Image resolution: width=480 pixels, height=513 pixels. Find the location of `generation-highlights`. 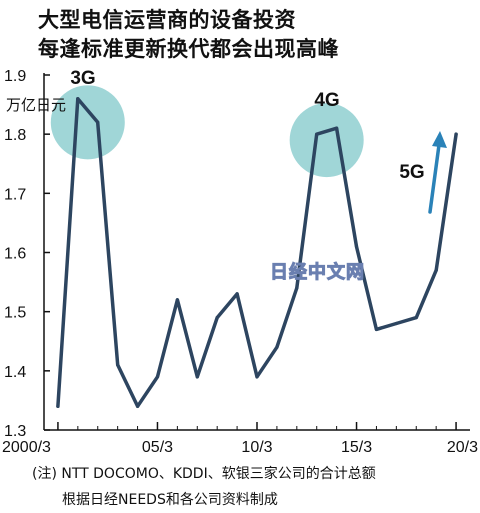

generation-highlights is located at coordinates (207, 131).